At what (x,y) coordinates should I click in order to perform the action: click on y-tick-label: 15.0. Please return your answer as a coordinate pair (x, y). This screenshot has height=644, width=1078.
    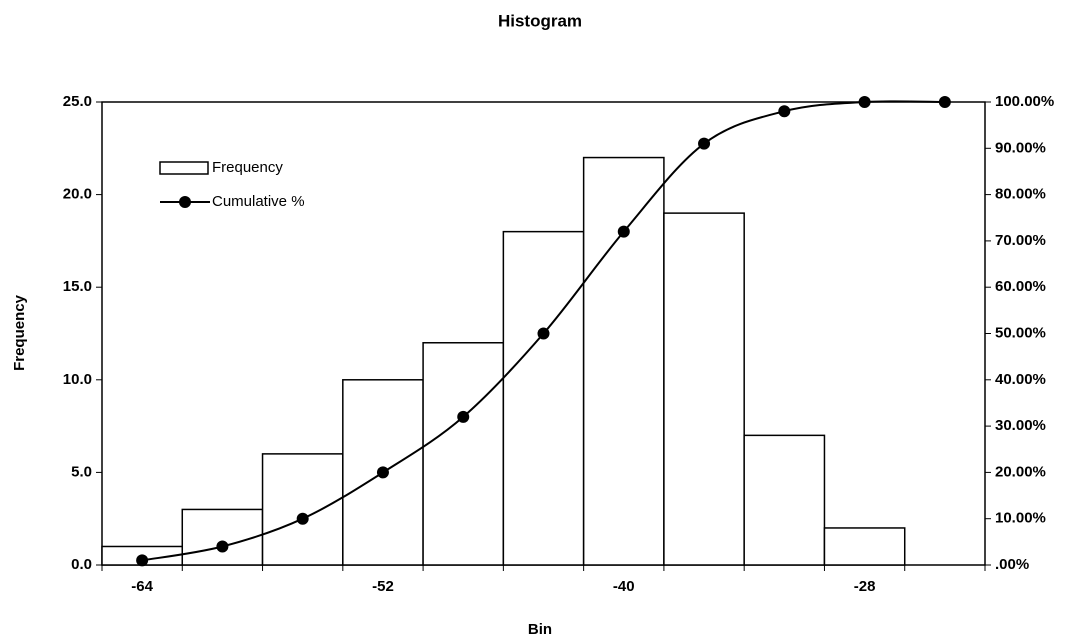
    Looking at the image, I should click on (77, 286).